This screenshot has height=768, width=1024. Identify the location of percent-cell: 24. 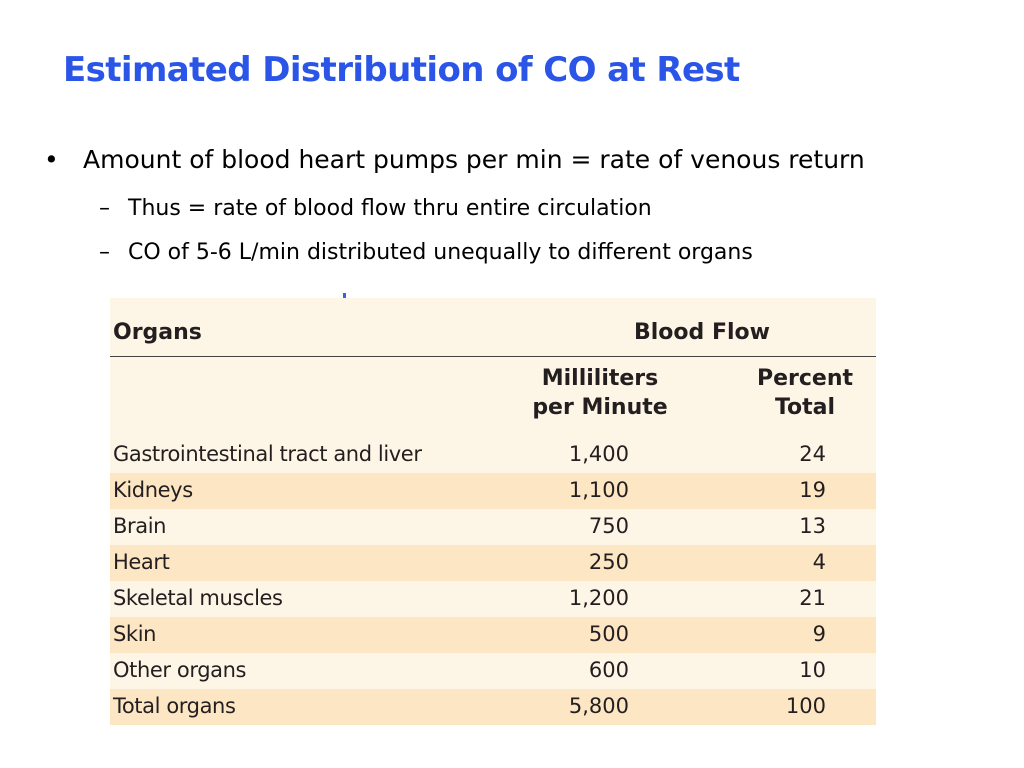
(812, 454).